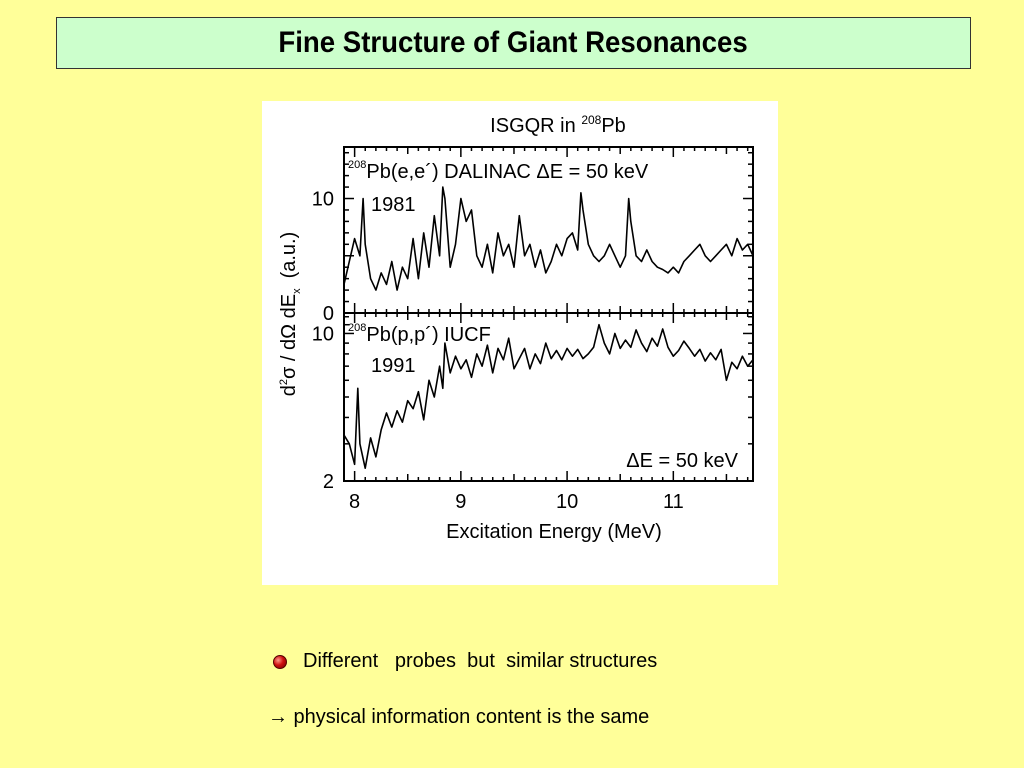 The width and height of the screenshot is (1024, 768). What do you see at coordinates (548, 238) in the screenshot?
I see `spectrum-ee-line` at bounding box center [548, 238].